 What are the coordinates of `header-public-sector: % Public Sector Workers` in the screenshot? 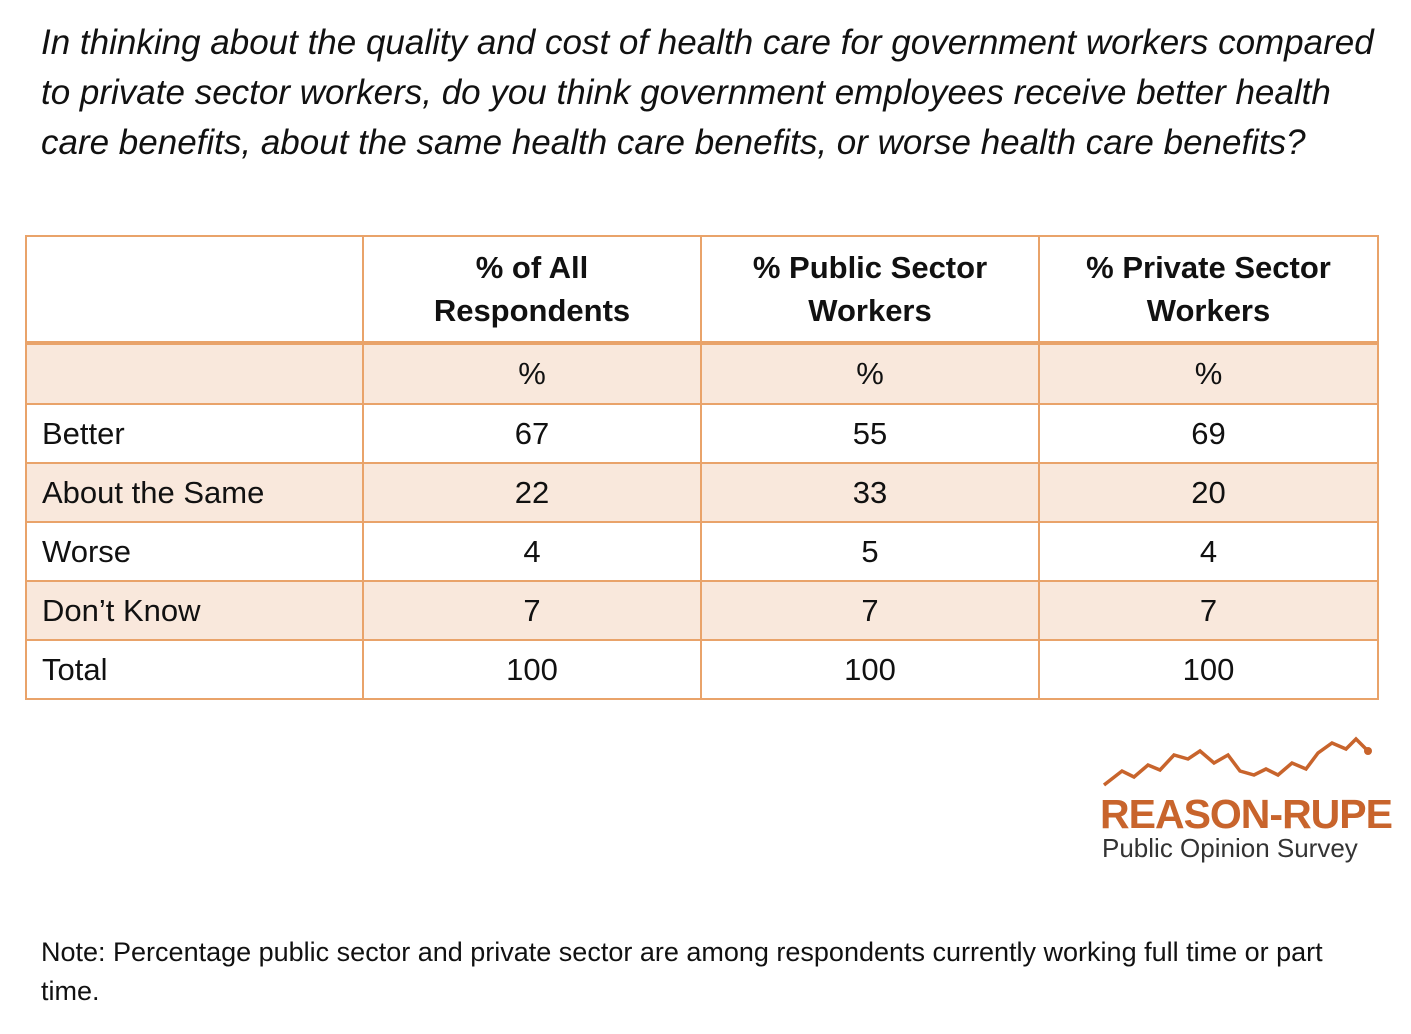 It's located at (870, 290).